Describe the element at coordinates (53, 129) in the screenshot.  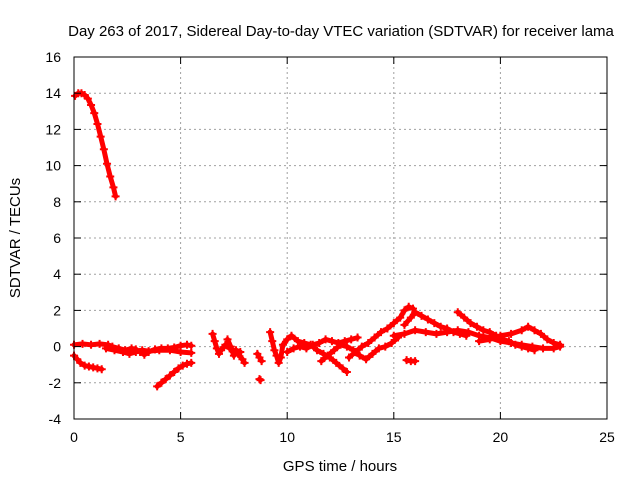
I see `y-tick-label: 12` at that location.